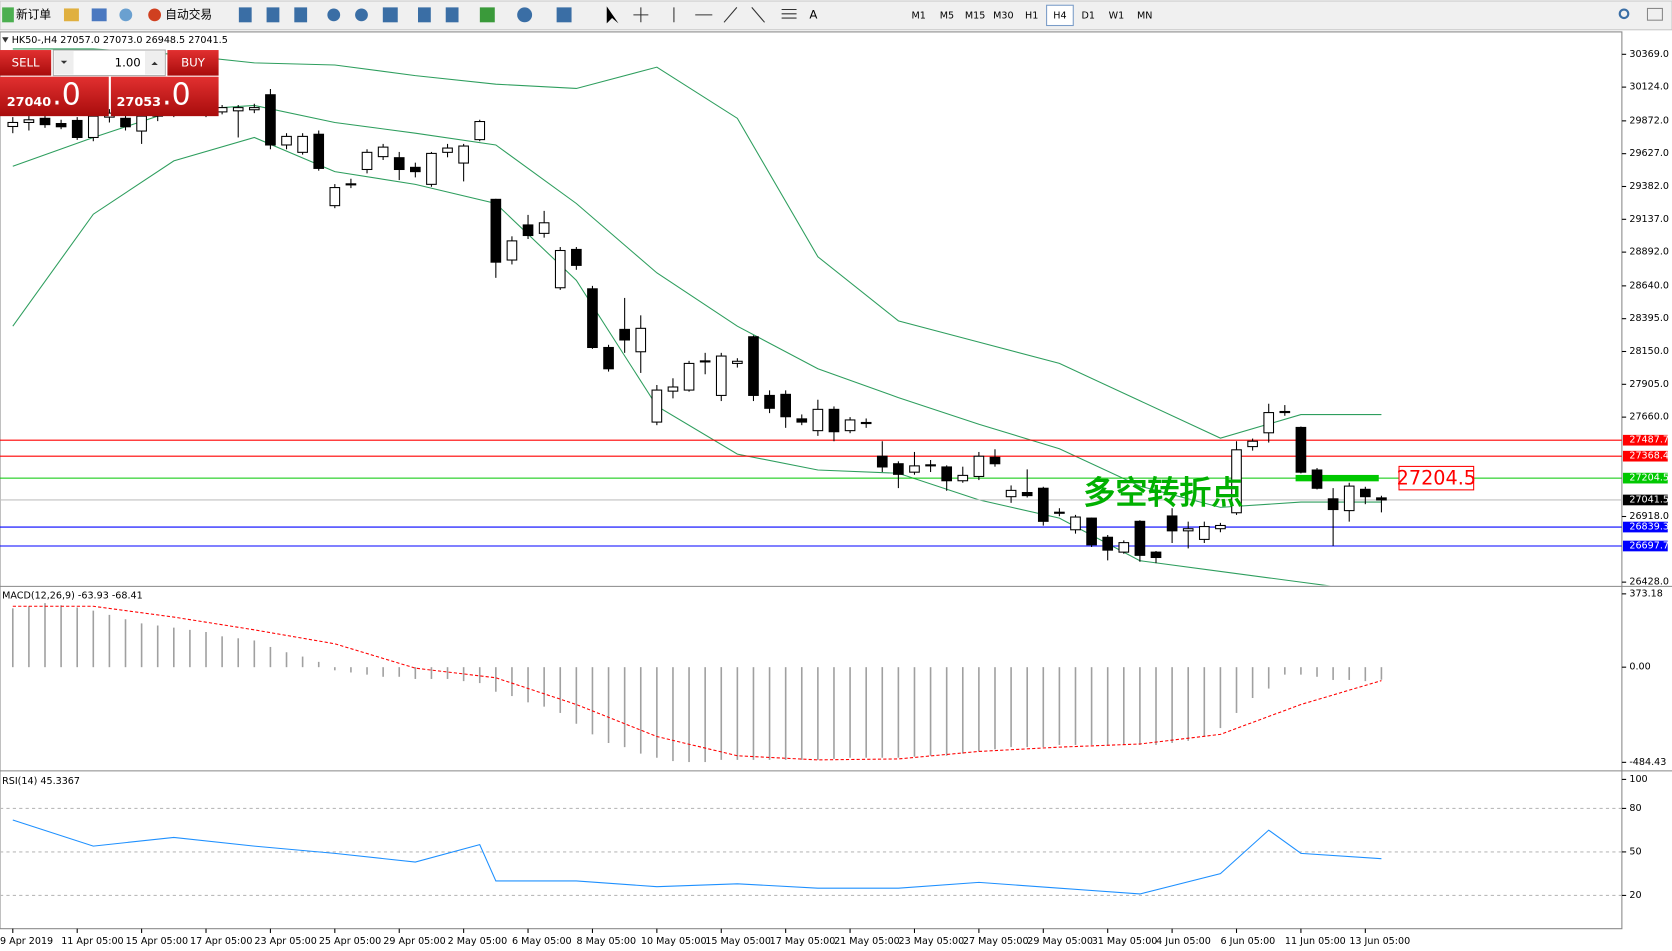 This screenshot has height=951, width=1672. I want to click on new-order-icon, so click(8, 15).